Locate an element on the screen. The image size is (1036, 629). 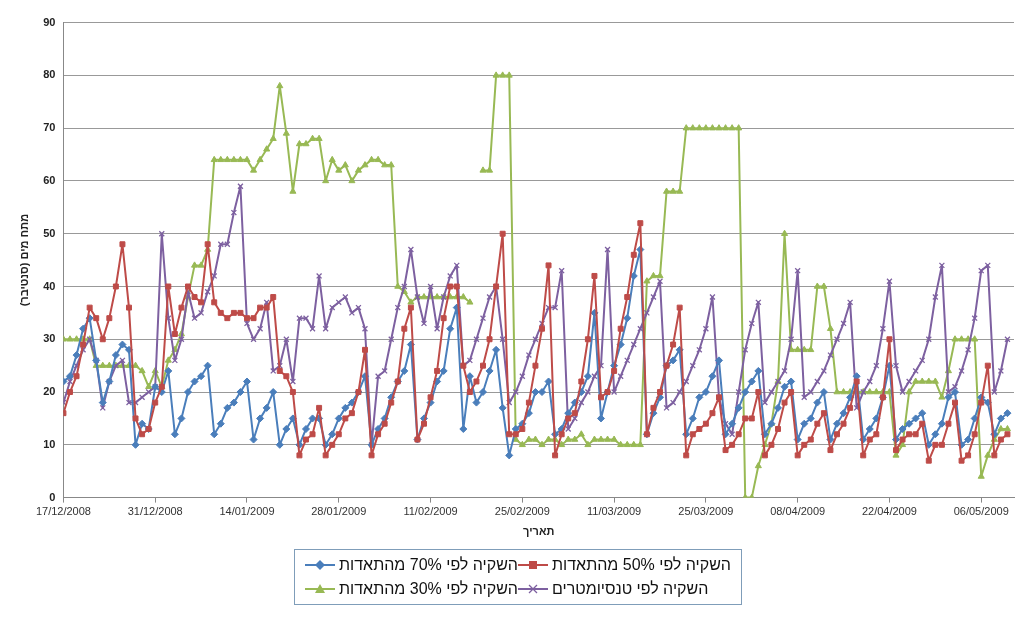
x-tick-label: 28/01/2009 is located at coordinates (339, 511).